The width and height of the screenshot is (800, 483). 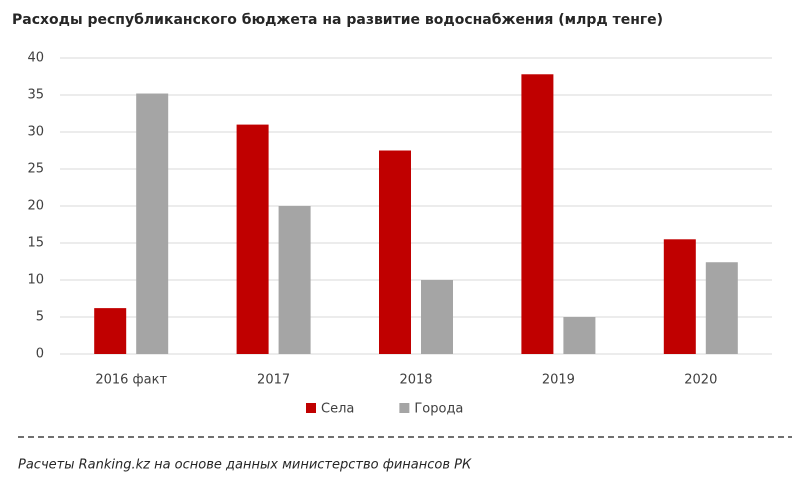 I want to click on y-tick-label: 5, so click(x=40, y=317).